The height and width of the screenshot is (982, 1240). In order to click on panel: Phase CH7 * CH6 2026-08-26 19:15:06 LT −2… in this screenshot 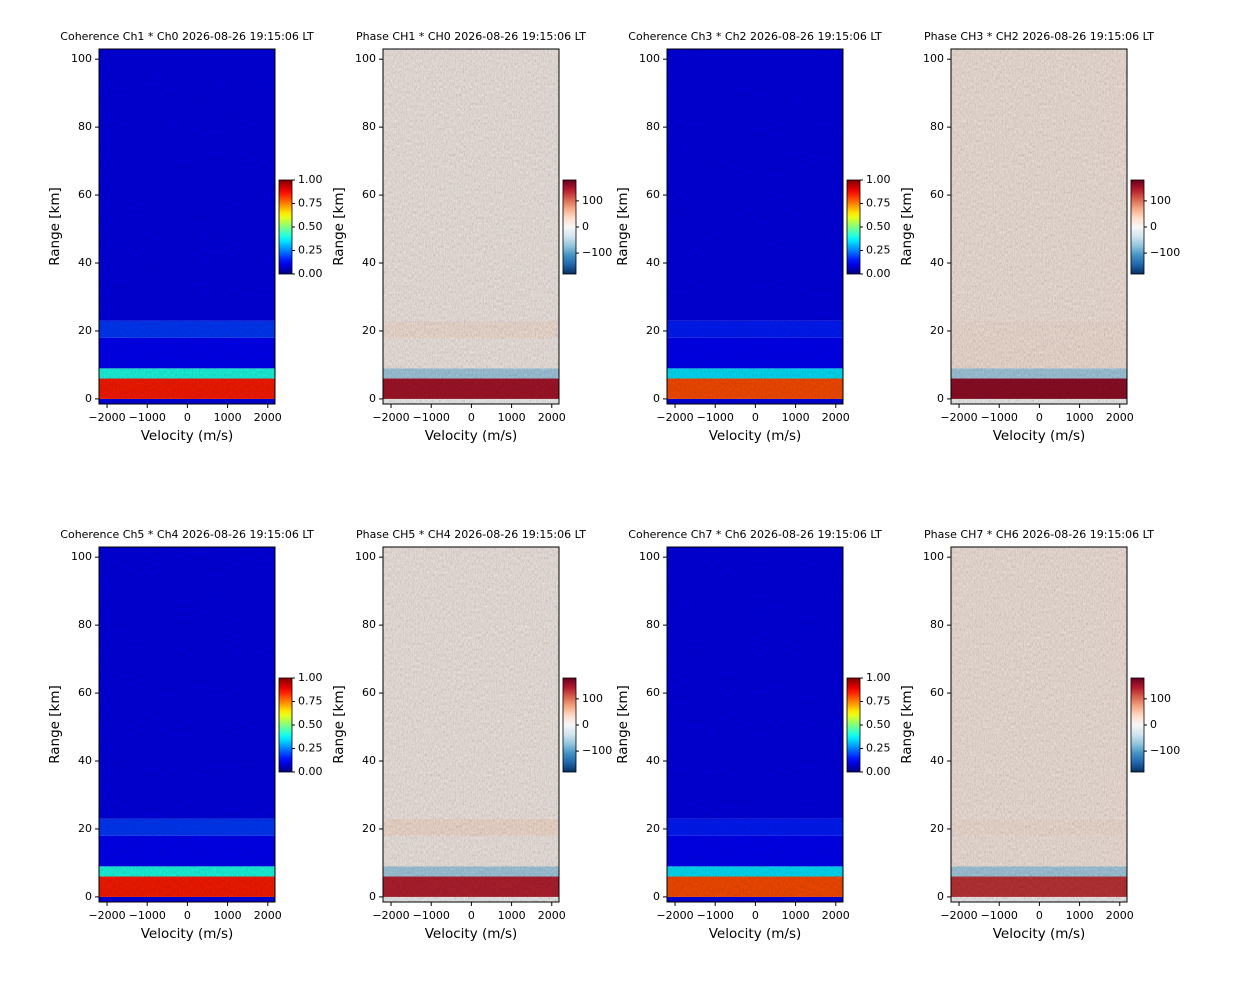, I will do `click(1039, 735)`.